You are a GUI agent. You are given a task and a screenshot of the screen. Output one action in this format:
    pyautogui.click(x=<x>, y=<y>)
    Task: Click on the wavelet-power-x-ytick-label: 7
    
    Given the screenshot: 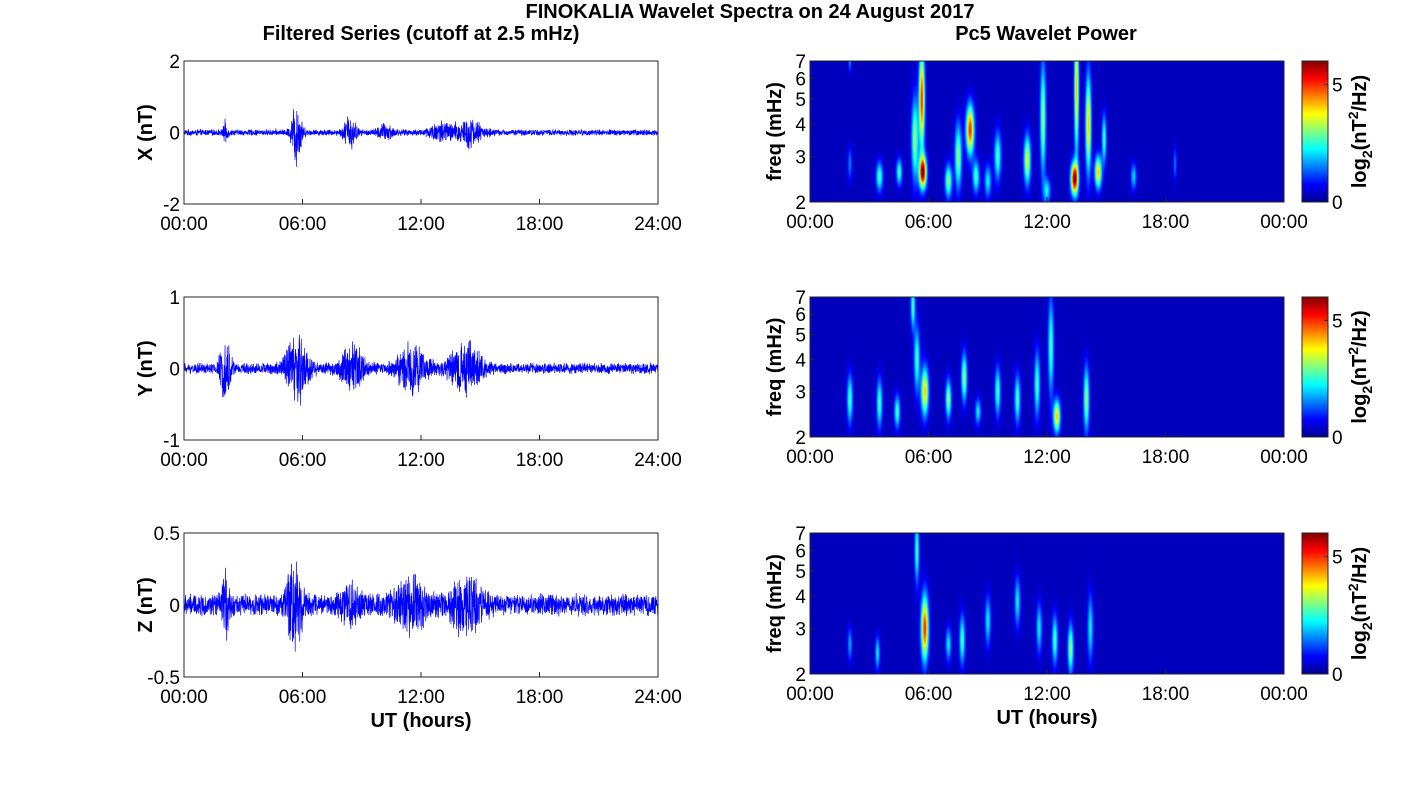 What is the action you would take?
    pyautogui.click(x=800, y=62)
    